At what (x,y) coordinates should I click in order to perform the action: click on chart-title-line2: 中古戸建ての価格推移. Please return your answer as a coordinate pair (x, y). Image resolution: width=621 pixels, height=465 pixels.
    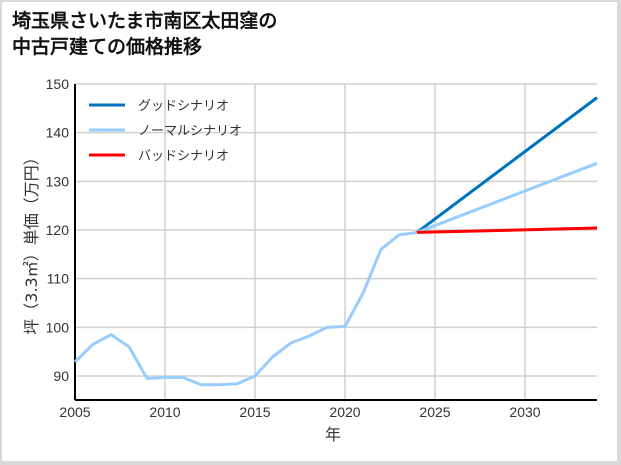
    Looking at the image, I should click on (107, 47).